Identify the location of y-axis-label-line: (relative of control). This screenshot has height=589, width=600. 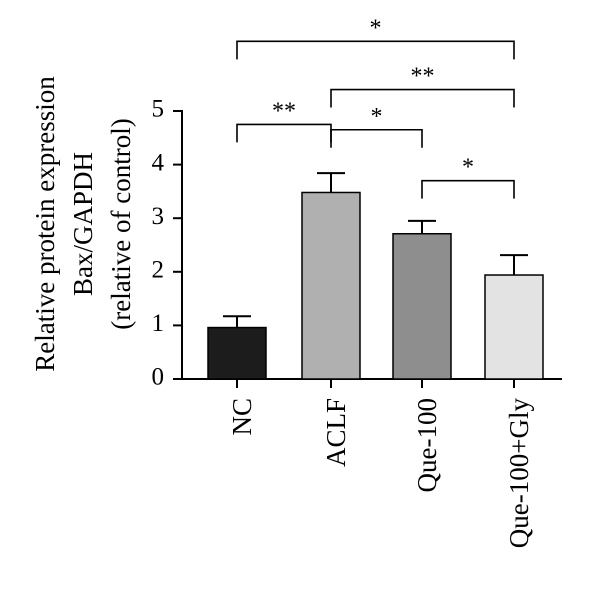
(121, 223).